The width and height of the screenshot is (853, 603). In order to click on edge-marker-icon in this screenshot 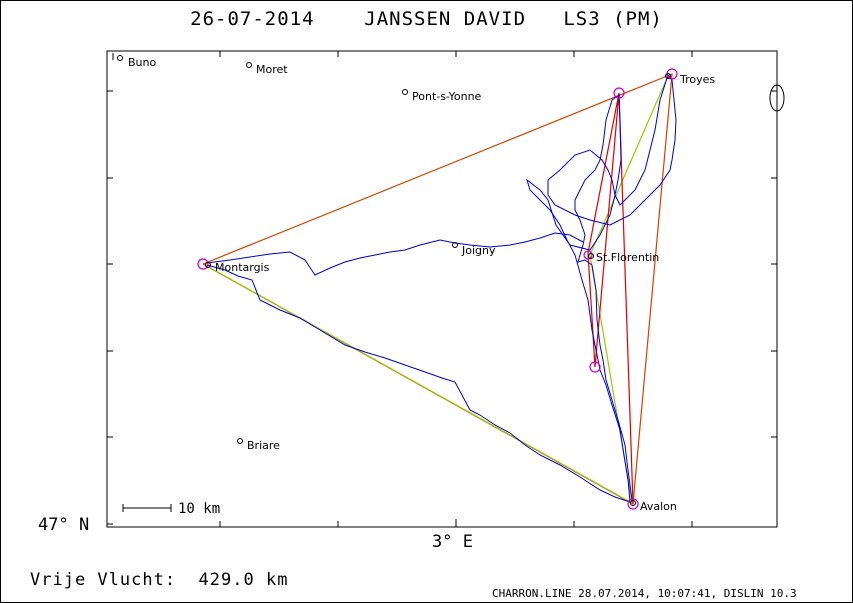, I will do `click(777, 98)`.